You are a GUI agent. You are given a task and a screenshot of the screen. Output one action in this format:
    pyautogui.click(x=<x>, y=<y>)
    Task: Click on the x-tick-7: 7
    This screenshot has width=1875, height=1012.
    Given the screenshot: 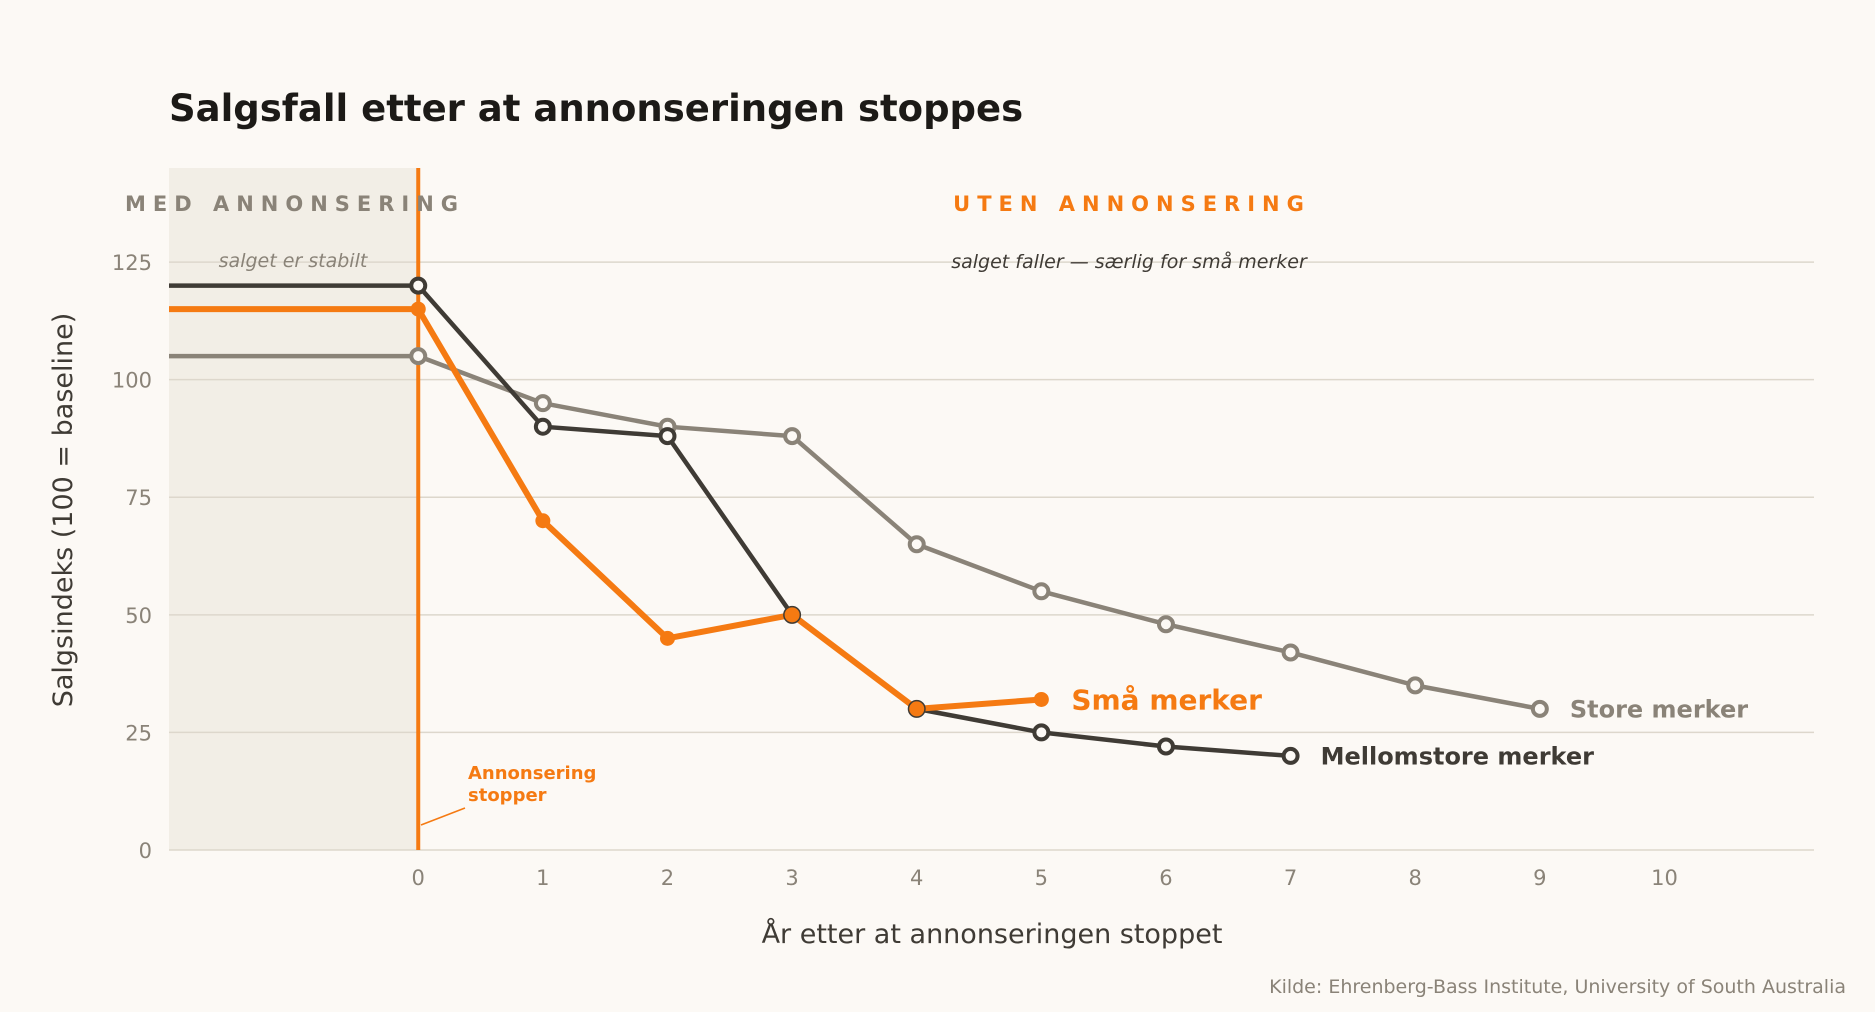 What is the action you would take?
    pyautogui.click(x=1290, y=878)
    